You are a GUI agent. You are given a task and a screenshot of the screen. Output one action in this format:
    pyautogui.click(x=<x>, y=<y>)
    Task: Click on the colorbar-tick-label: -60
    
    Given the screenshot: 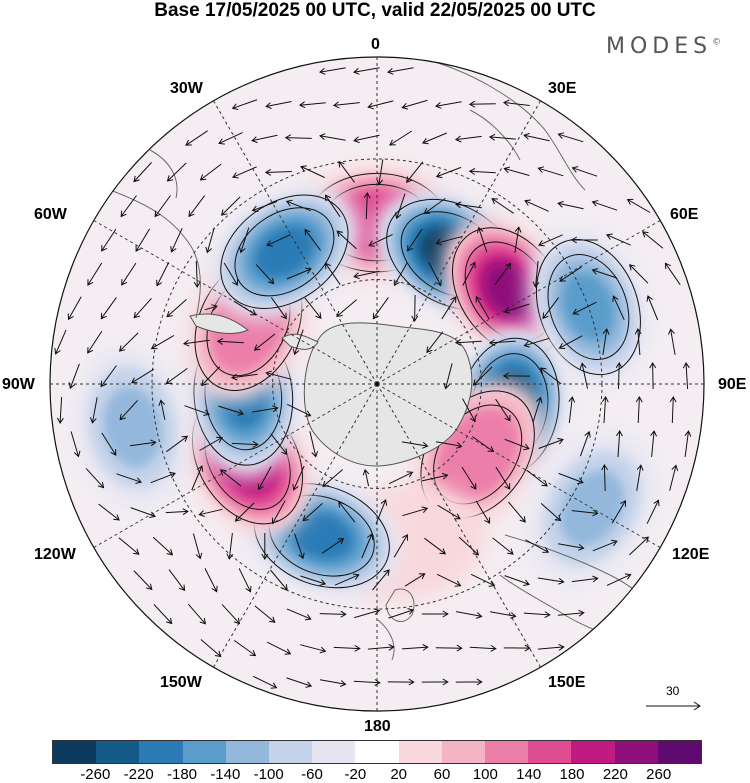 What is the action you would take?
    pyautogui.click(x=312, y=774)
    